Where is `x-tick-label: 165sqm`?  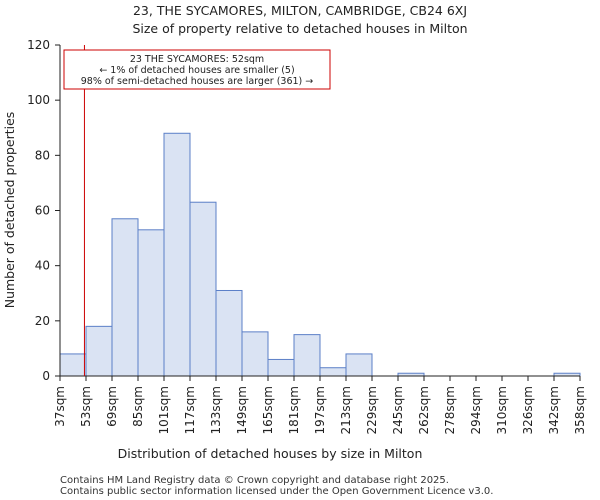
x-tick-label: 165sqm is located at coordinates (268, 410).